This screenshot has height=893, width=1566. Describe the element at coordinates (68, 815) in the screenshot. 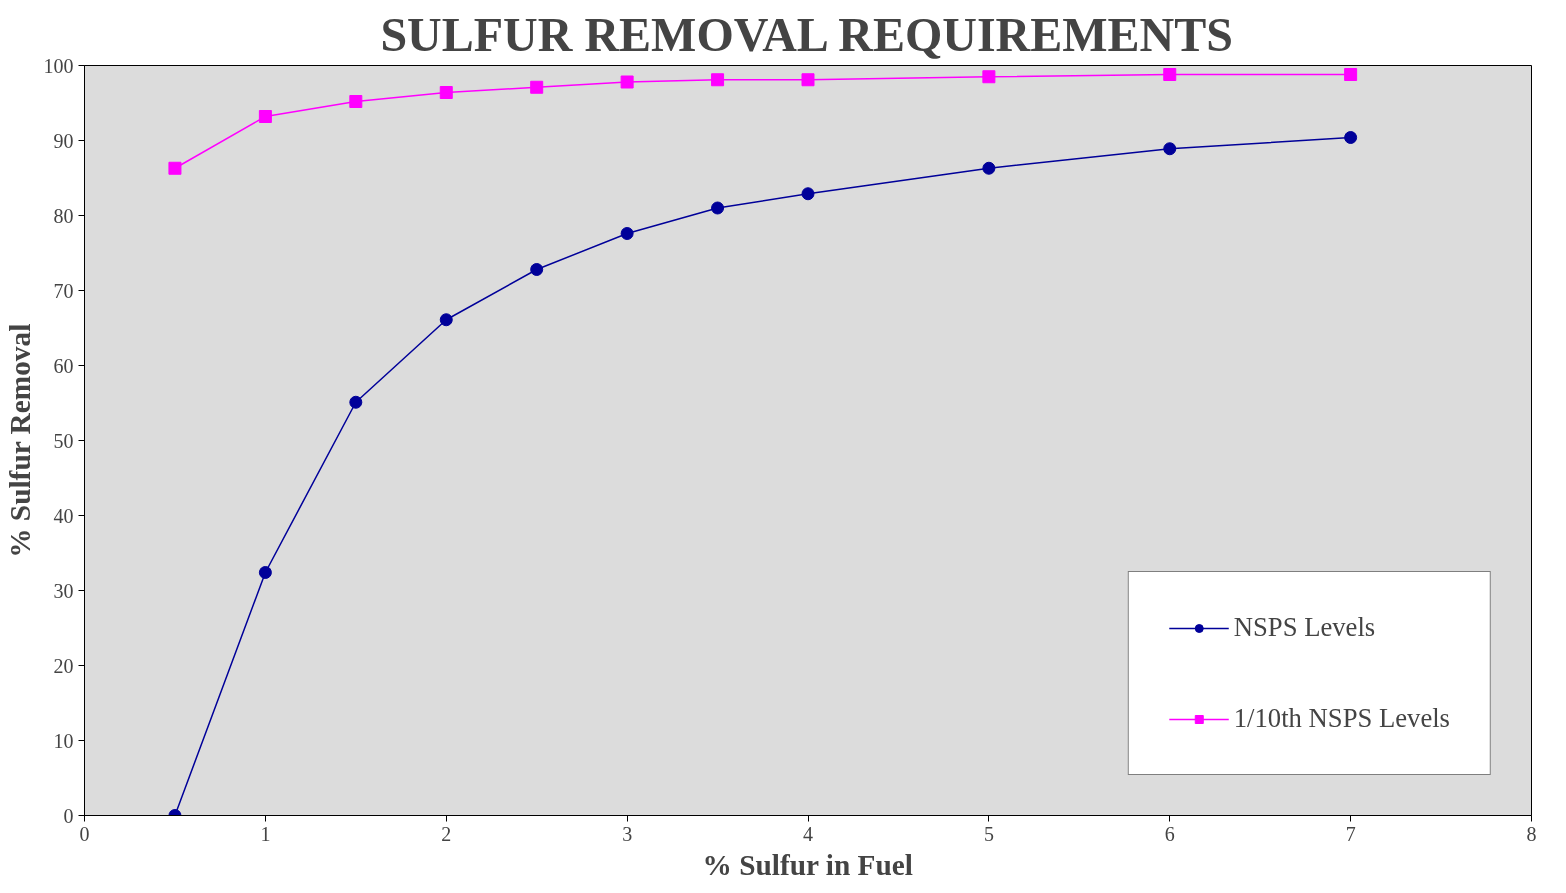

I see `y-tick-label: 0` at that location.